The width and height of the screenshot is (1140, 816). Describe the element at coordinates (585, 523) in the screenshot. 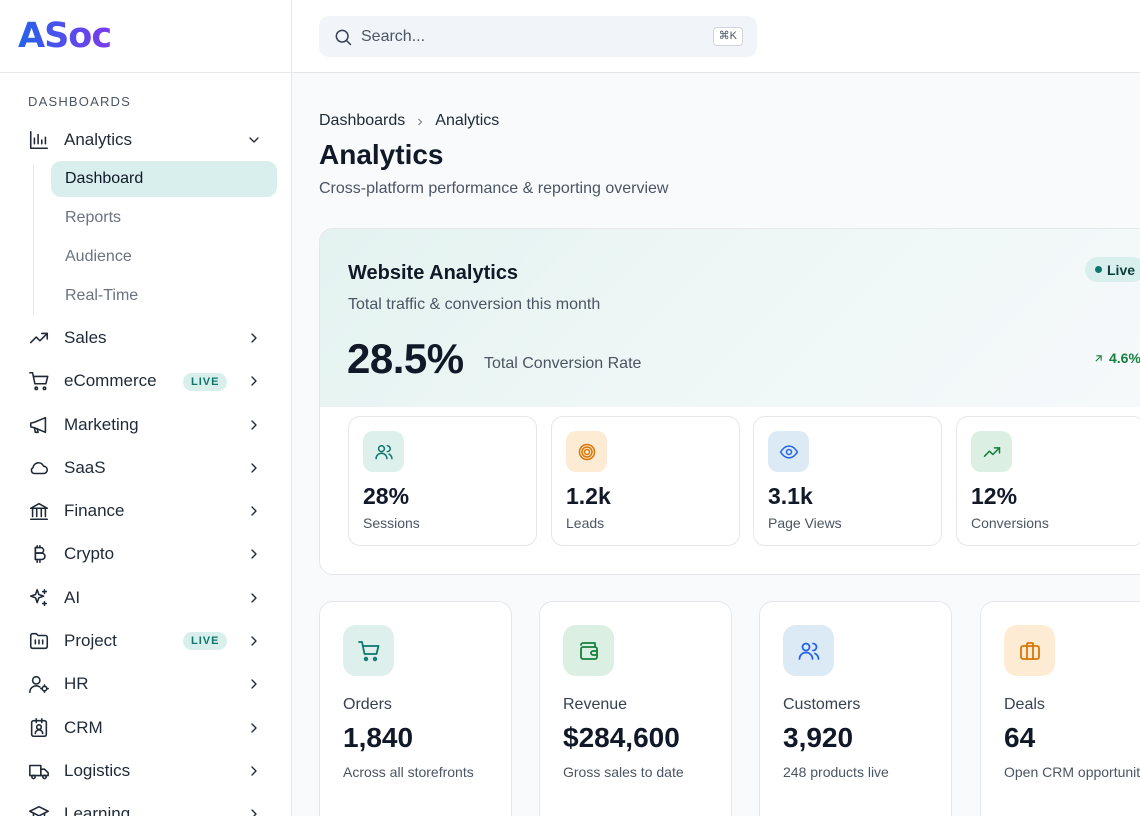

I see `metric-label: Leads` at that location.